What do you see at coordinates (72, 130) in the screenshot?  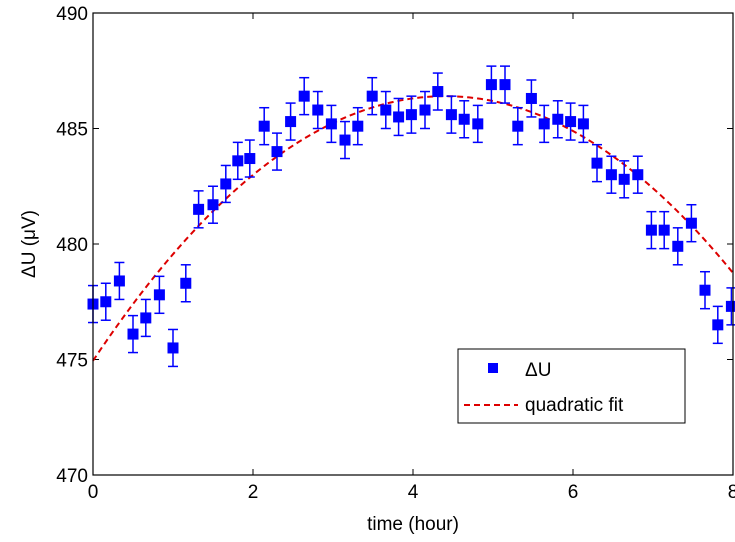 I see `y-tick-label: 485` at bounding box center [72, 130].